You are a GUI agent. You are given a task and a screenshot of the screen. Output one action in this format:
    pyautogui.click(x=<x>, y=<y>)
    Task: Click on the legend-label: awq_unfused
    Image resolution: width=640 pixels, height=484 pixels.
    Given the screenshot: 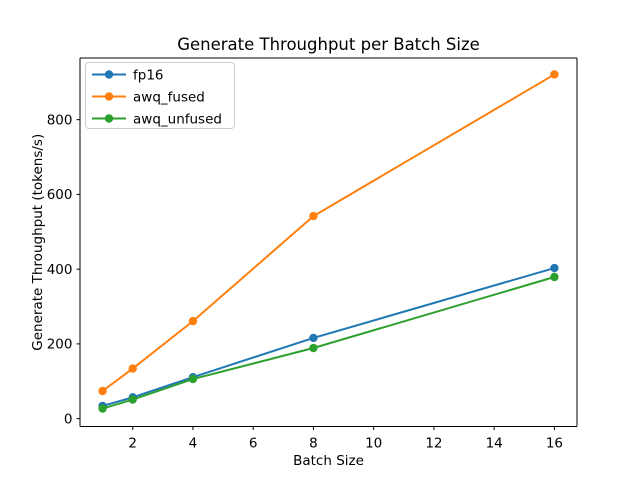 What is the action you would take?
    pyautogui.click(x=177, y=119)
    